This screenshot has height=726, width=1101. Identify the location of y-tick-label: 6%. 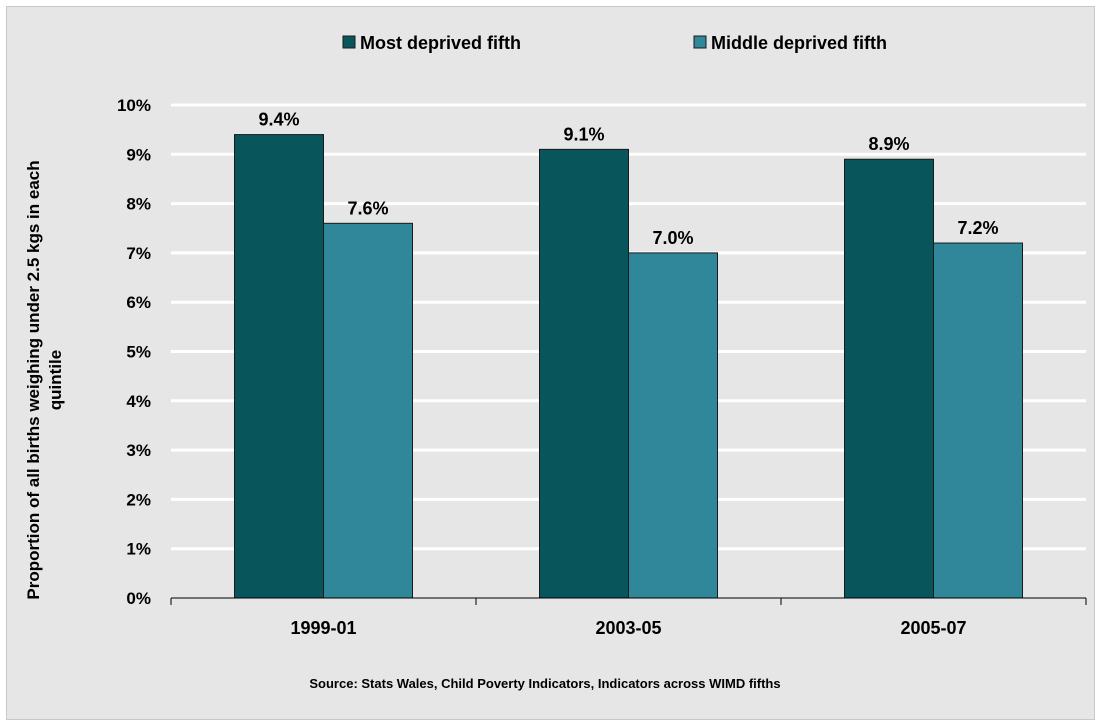
(138, 302).